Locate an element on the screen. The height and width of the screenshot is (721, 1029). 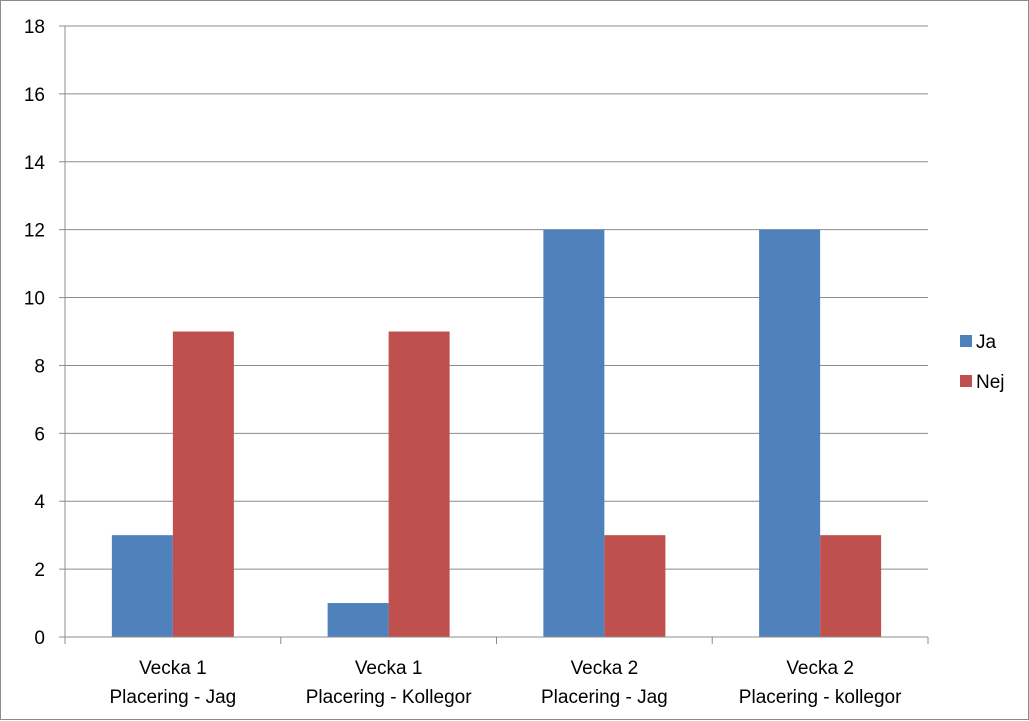
legend-swatch-ja is located at coordinates (966, 341).